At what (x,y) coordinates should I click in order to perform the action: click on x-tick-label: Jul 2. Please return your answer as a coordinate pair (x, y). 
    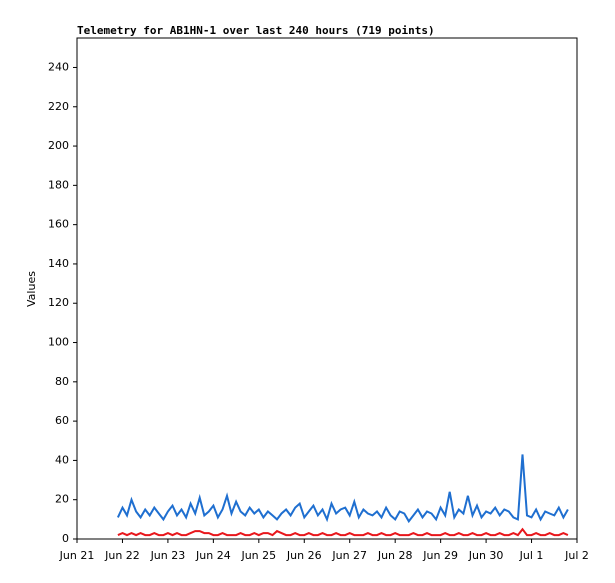
    Looking at the image, I should click on (576, 555).